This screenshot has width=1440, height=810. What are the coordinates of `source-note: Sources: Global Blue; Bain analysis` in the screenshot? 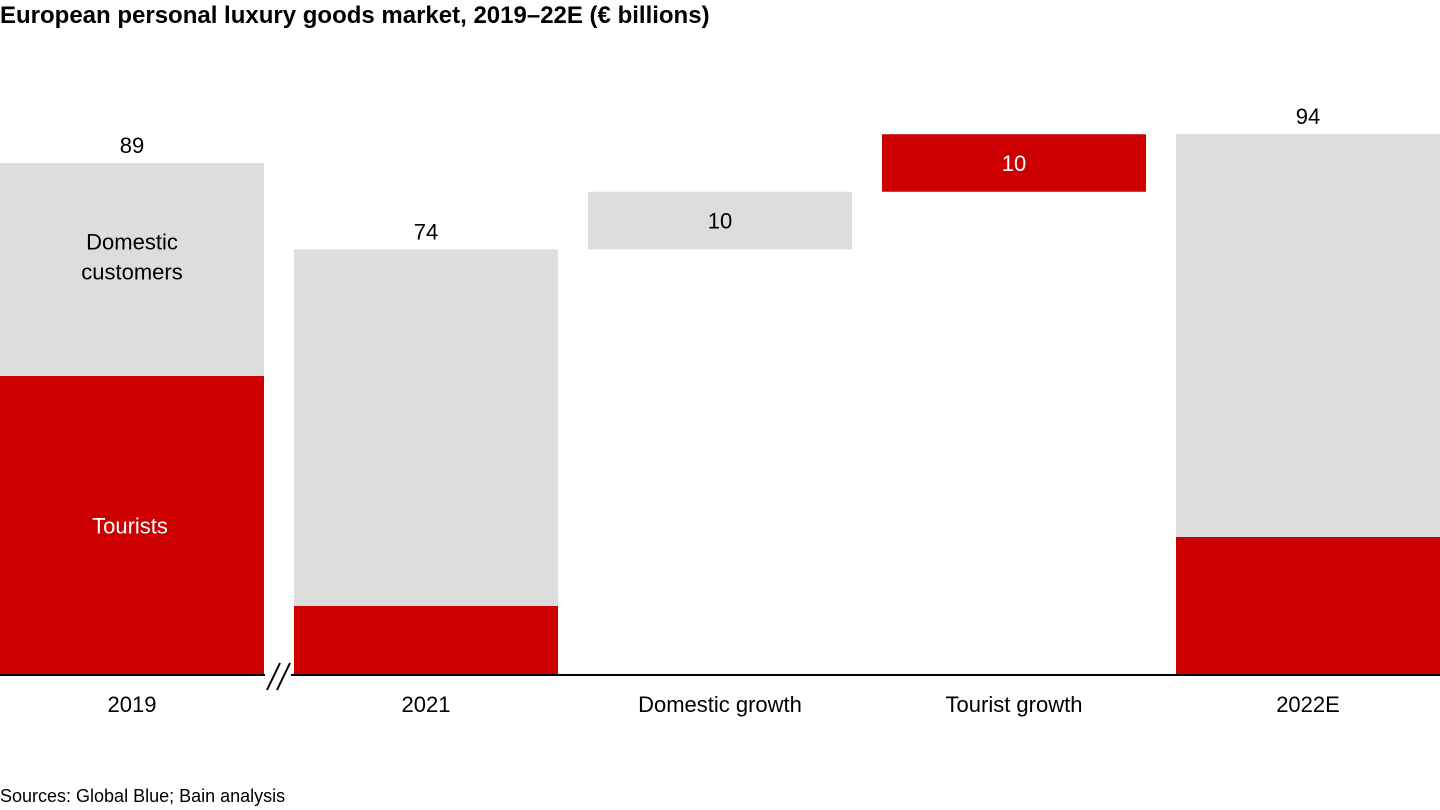 It's located at (143, 796).